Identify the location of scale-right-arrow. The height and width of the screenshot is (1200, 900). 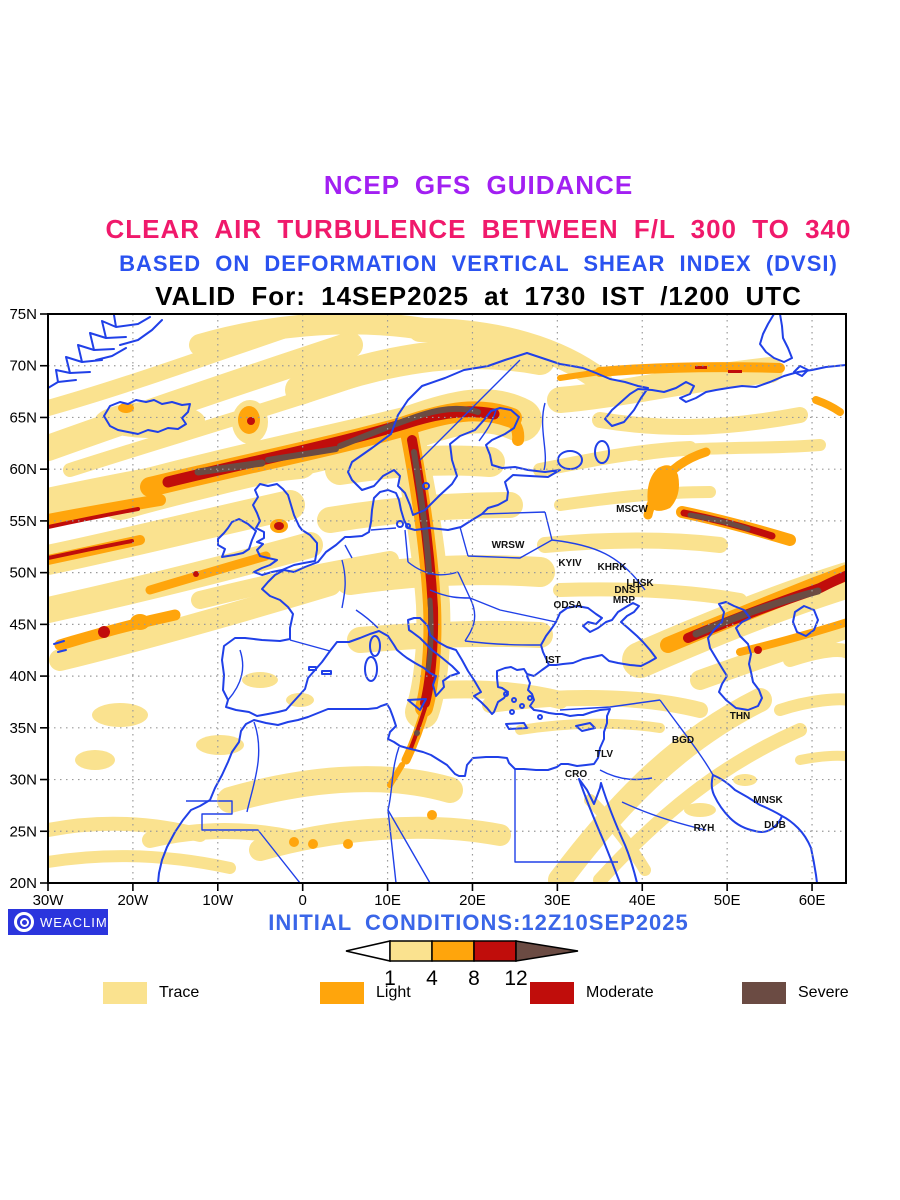
(547, 951).